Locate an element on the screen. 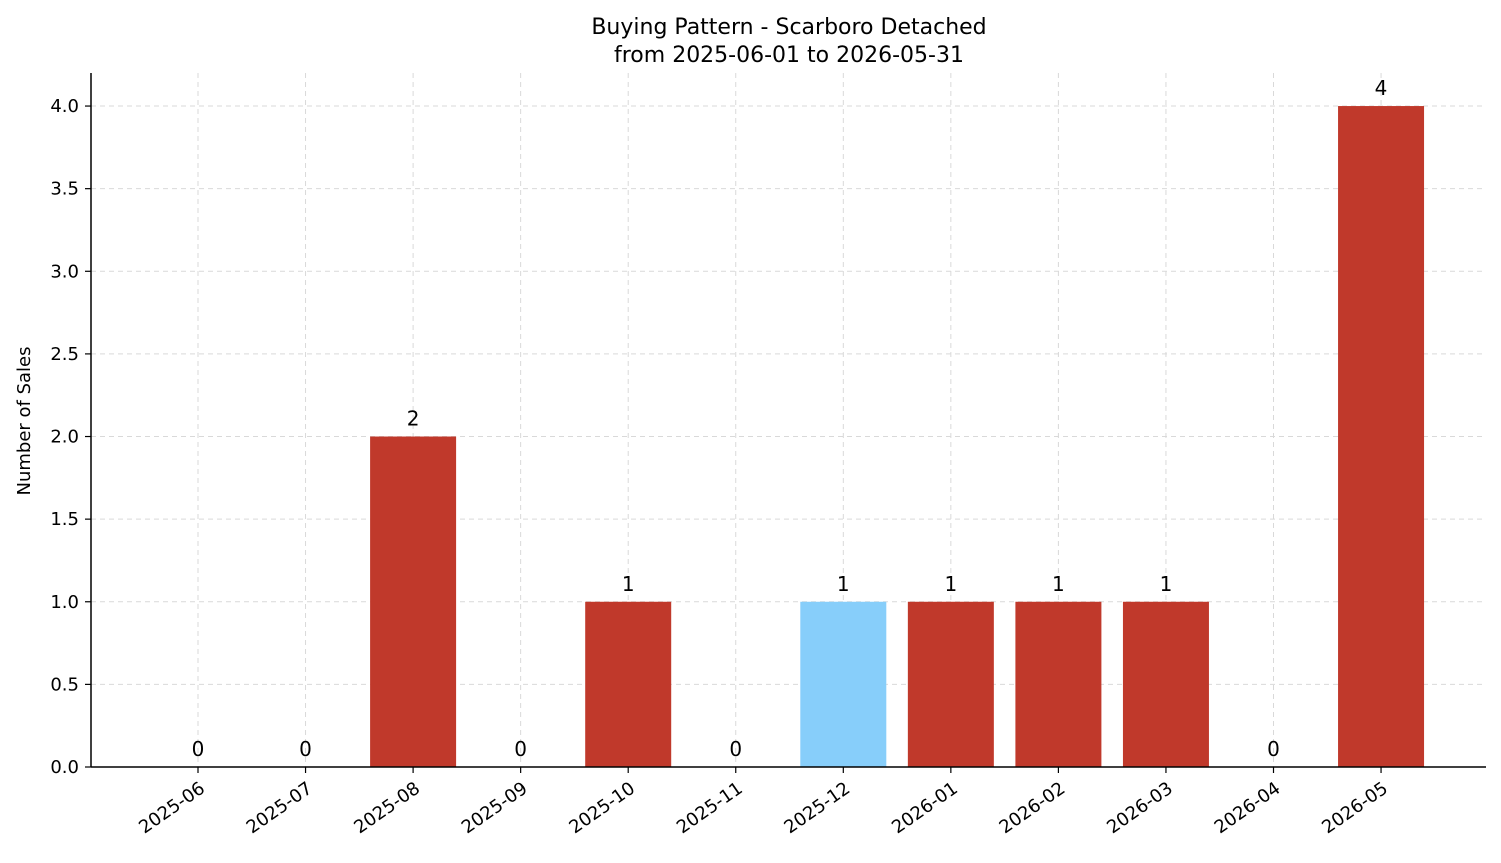 The height and width of the screenshot is (863, 1501). y-tick-label: 1.0 is located at coordinates (64, 602).